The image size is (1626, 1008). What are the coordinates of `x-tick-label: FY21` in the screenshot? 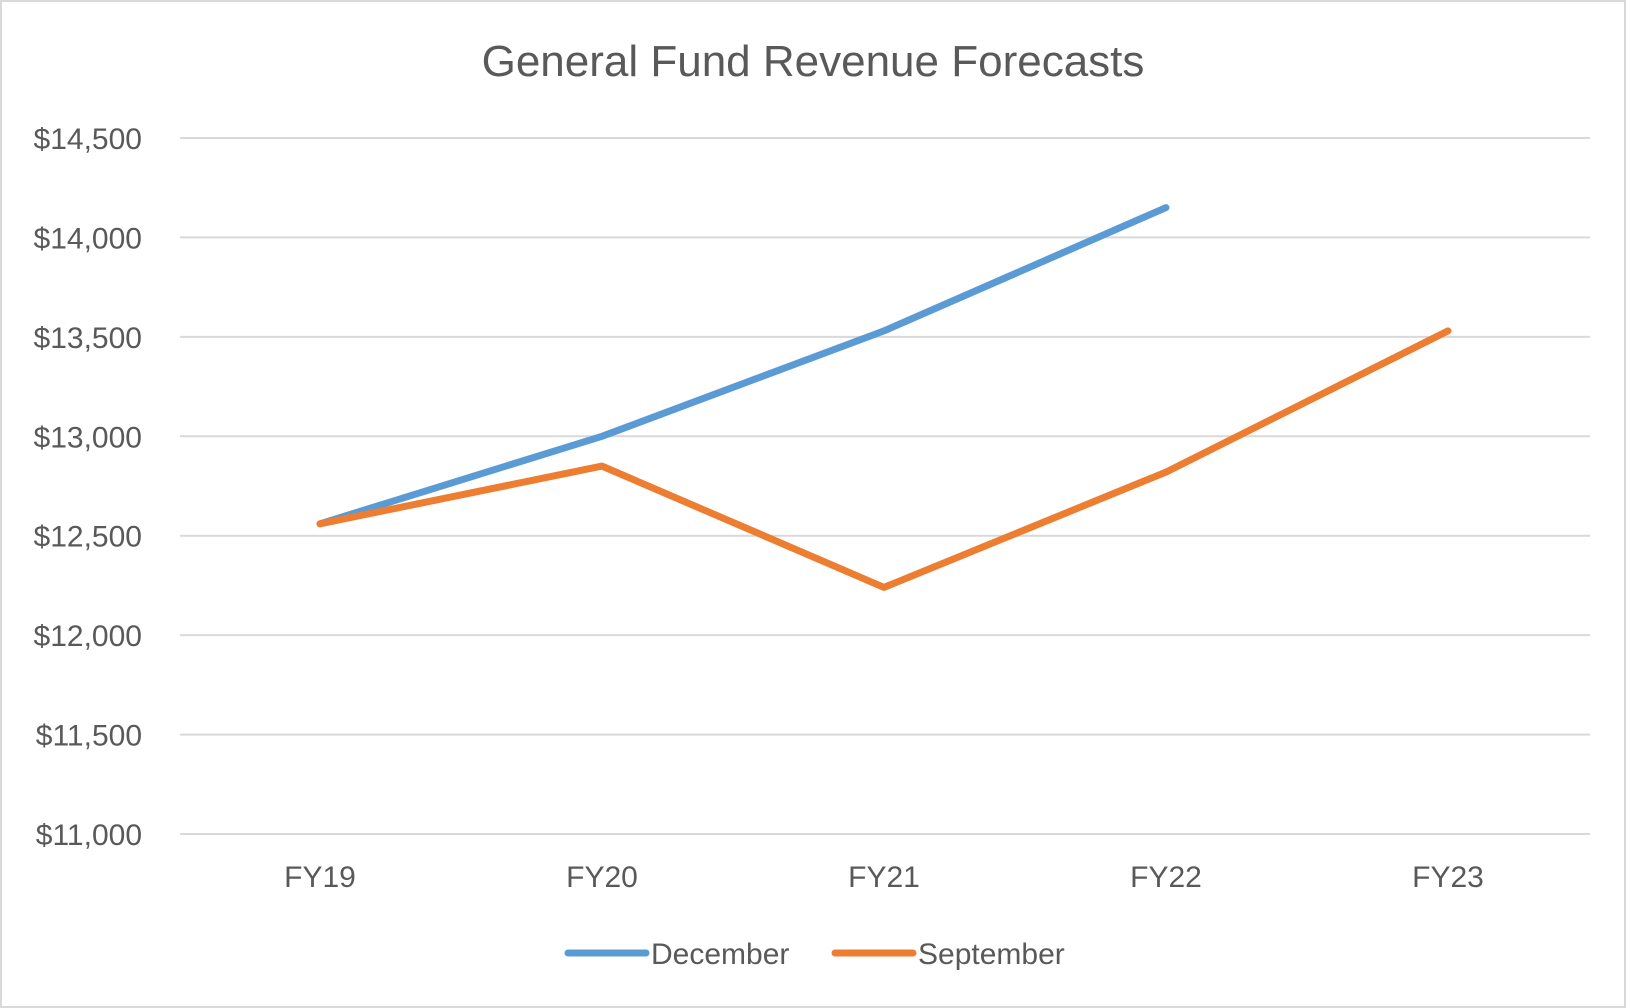 It's located at (884, 877).